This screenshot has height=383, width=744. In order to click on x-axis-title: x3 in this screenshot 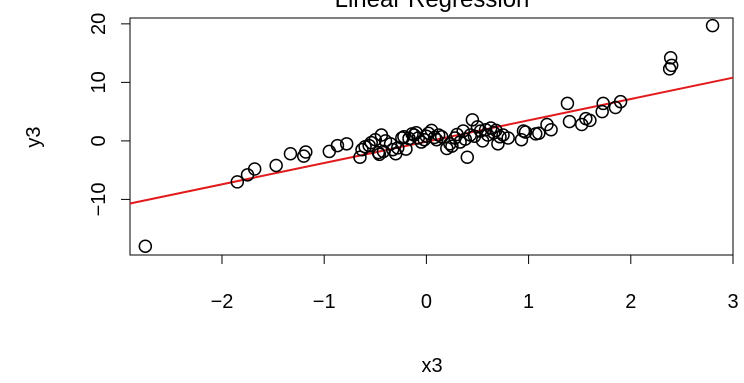, I will do `click(431, 366)`.